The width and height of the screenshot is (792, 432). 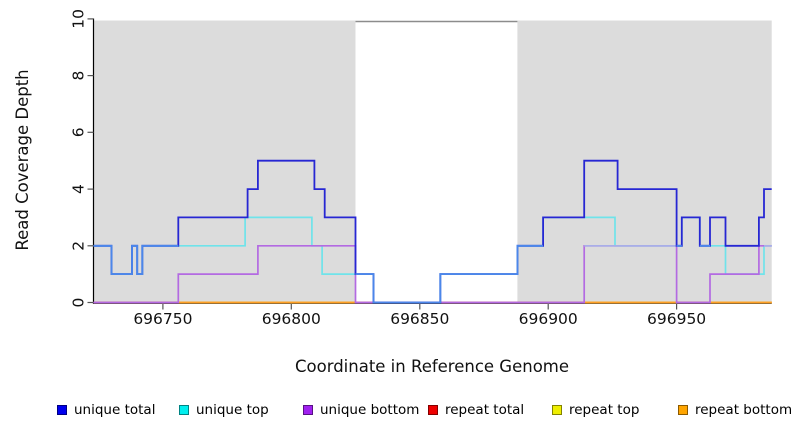 What do you see at coordinates (22, 159) in the screenshot?
I see `y-axis-title: Read Coverage Depth` at bounding box center [22, 159].